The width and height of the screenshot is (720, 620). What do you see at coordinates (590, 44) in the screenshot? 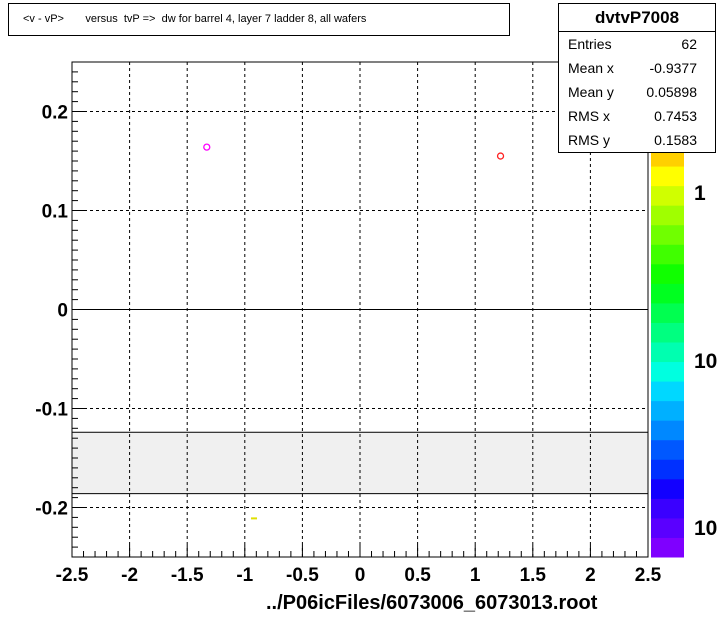
I see `stats-label: Entries` at bounding box center [590, 44].